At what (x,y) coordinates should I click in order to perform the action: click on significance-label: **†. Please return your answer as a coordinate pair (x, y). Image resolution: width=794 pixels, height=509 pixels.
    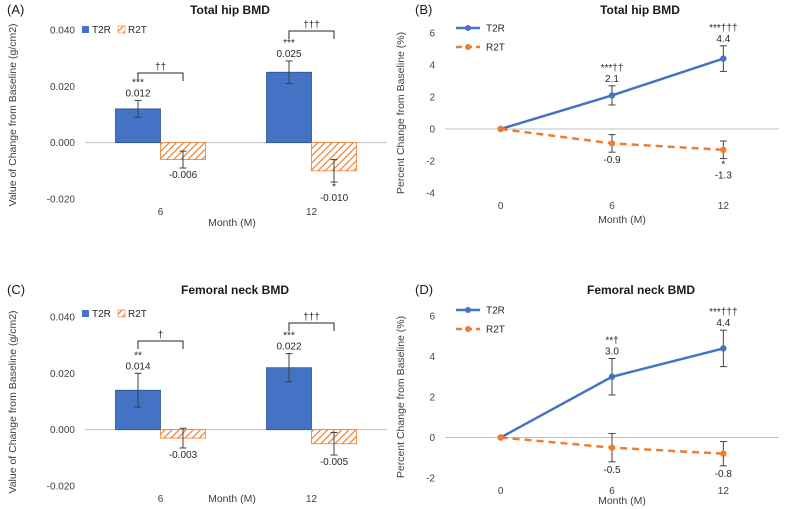
    Looking at the image, I should click on (611, 341).